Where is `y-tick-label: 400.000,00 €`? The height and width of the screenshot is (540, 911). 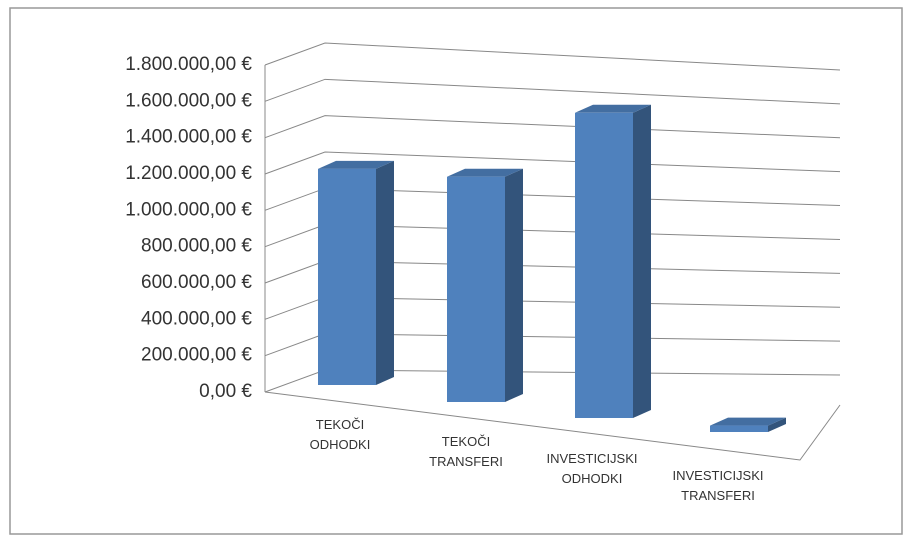 y-tick-label: 400.000,00 € is located at coordinates (196, 318).